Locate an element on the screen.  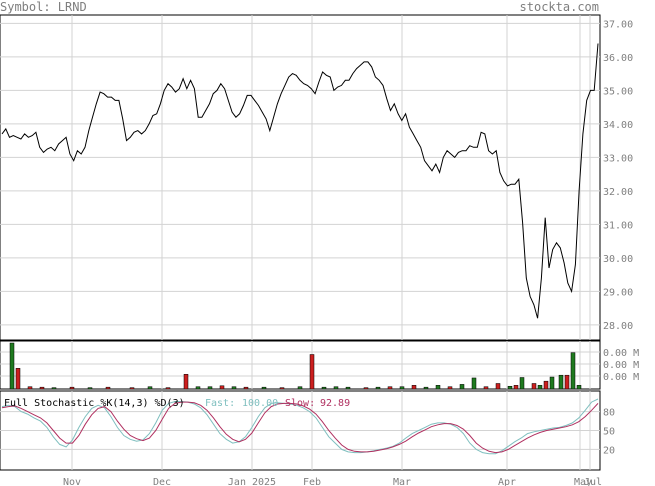
slow-value: 92.89 is located at coordinates (335, 403).